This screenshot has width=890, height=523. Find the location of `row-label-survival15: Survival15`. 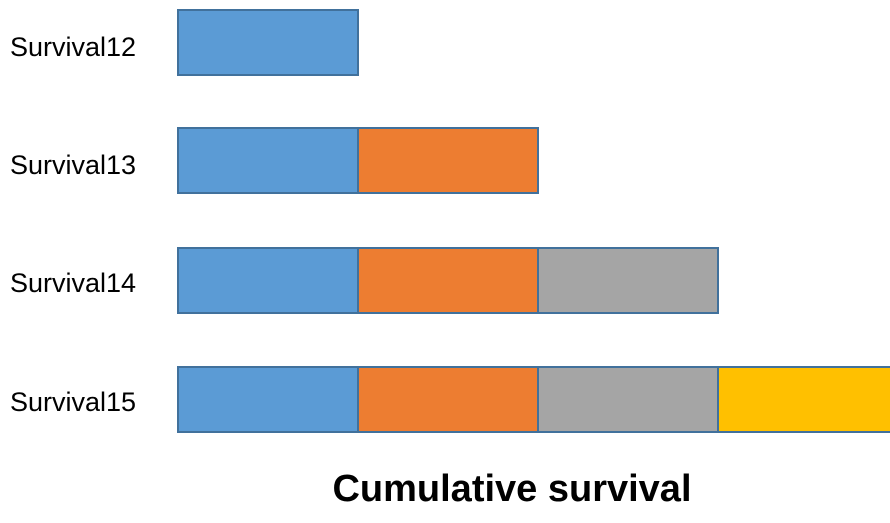

row-label-survival15: Survival15 is located at coordinates (73, 402).